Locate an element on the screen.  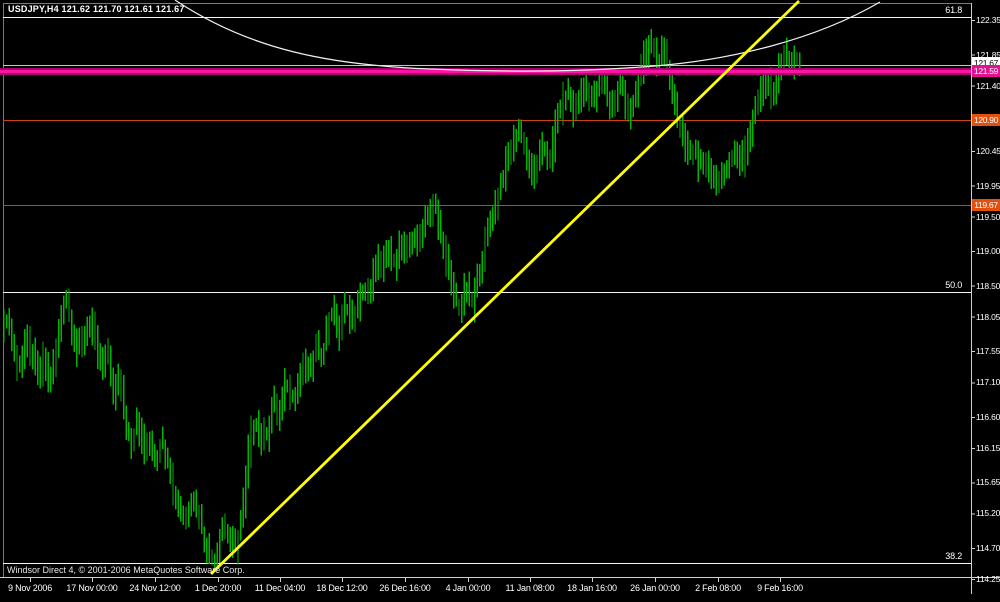
time-axis-label: 1 Dec 20:00 is located at coordinates (218, 588).